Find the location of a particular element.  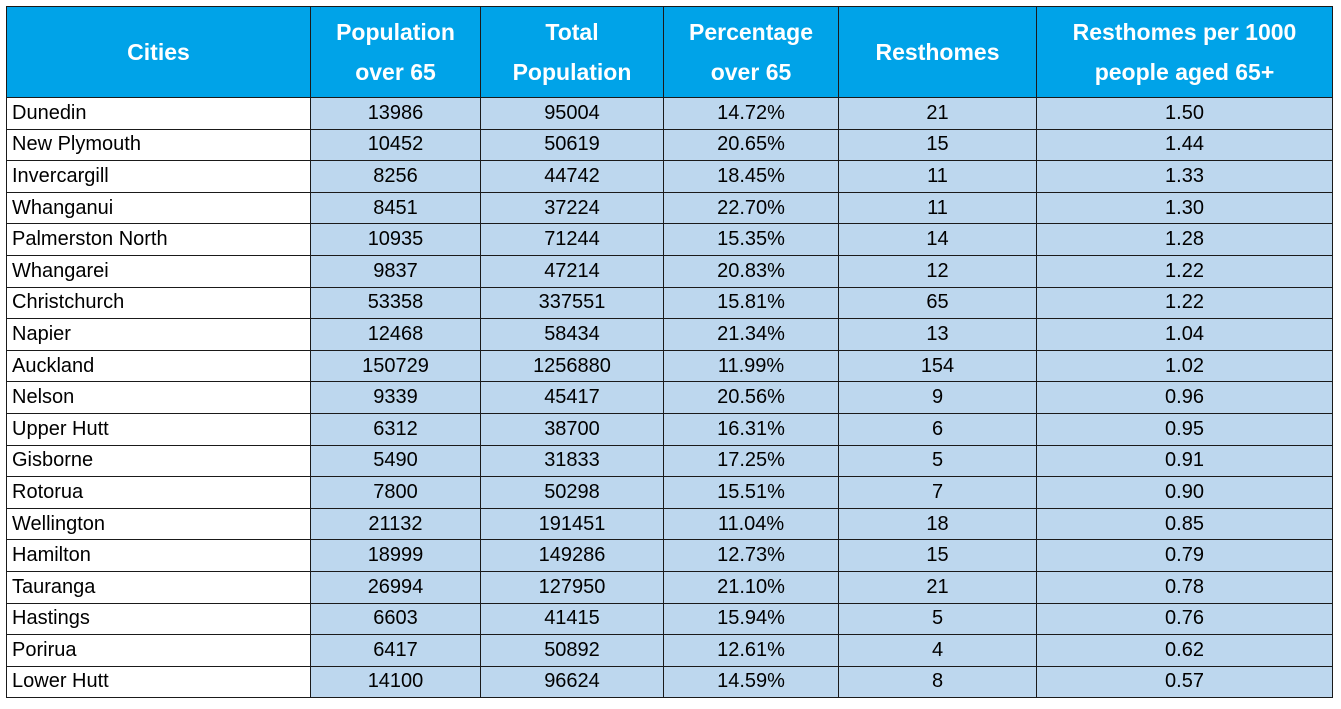

cell-resthomes: 12 is located at coordinates (937, 271).